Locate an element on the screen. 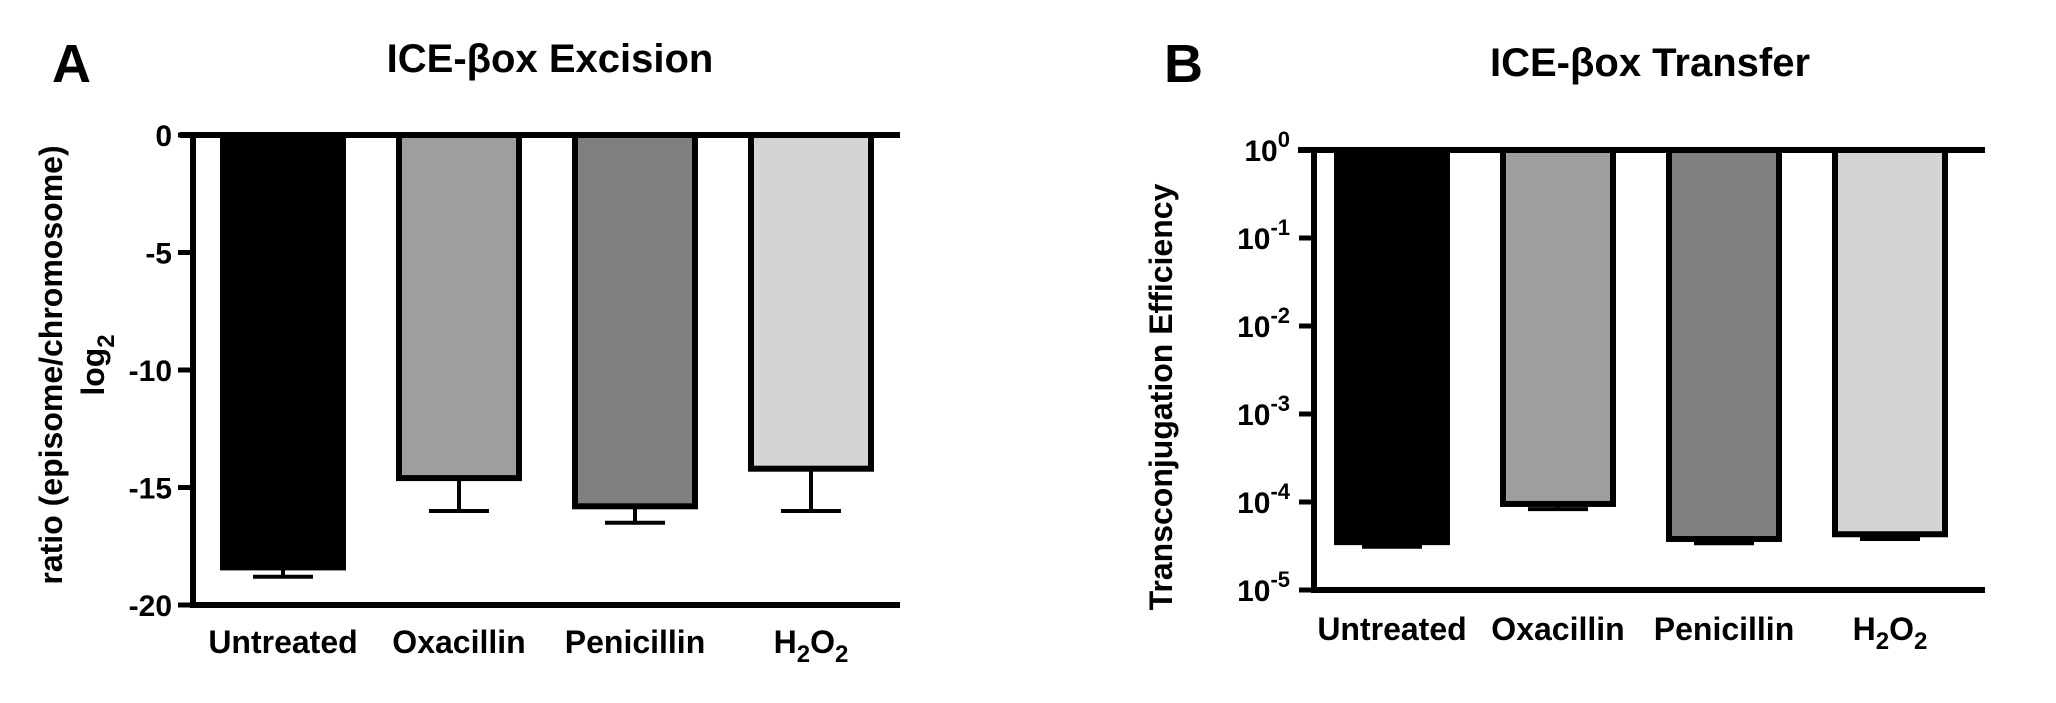  panel-b-title: ICE-βox Transfer is located at coordinates (1650, 63).